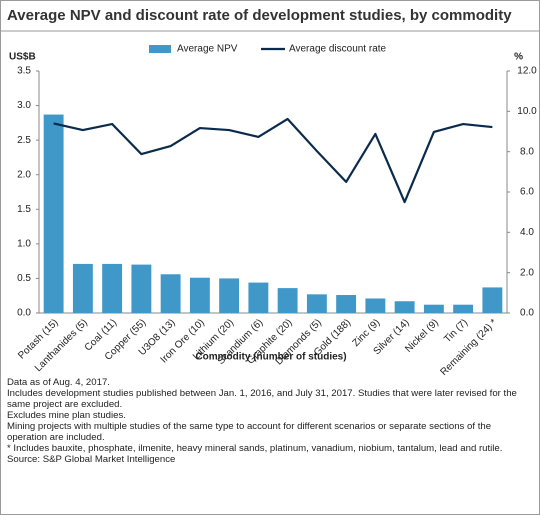 The width and height of the screenshot is (540, 515). What do you see at coordinates (24, 278) in the screenshot?
I see `y-tick-label: 0.5` at bounding box center [24, 278].